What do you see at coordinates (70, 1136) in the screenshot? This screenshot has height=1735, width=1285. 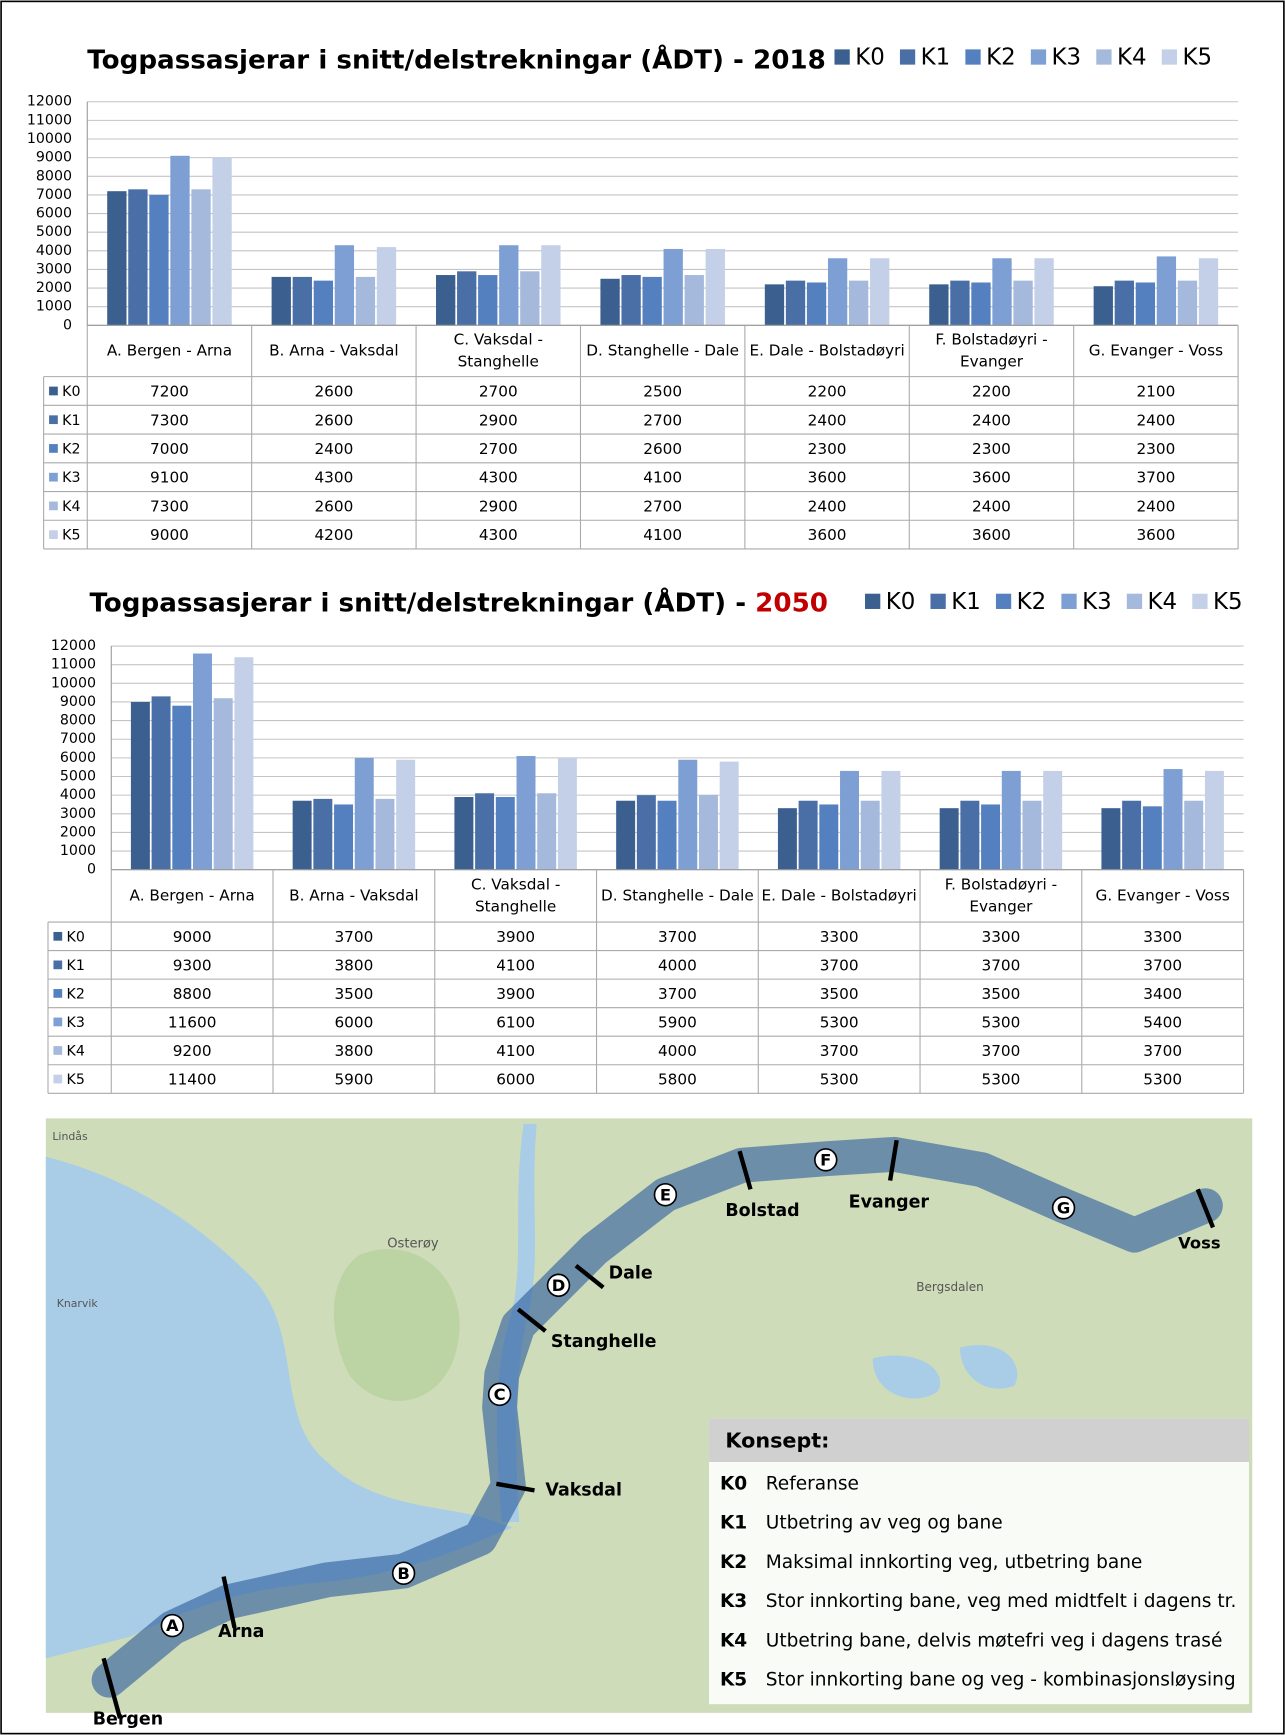 I see `place-label: Lindås` at bounding box center [70, 1136].